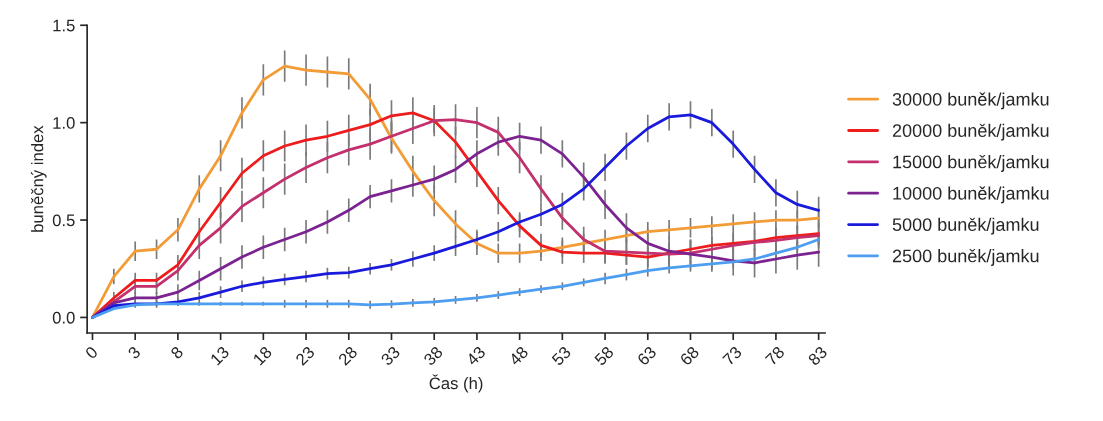  Describe the element at coordinates (262, 355) in the screenshot. I see `x-tick-label: 18` at that location.